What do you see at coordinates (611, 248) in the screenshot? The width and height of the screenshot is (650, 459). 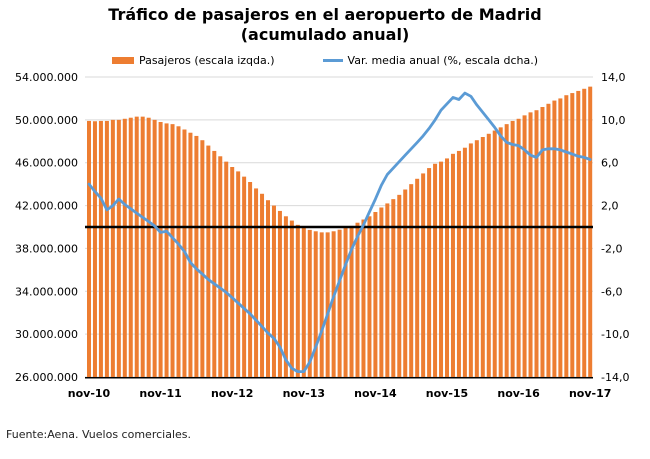 I see `right-axis-tick-label: -2,0` at bounding box center [611, 248].